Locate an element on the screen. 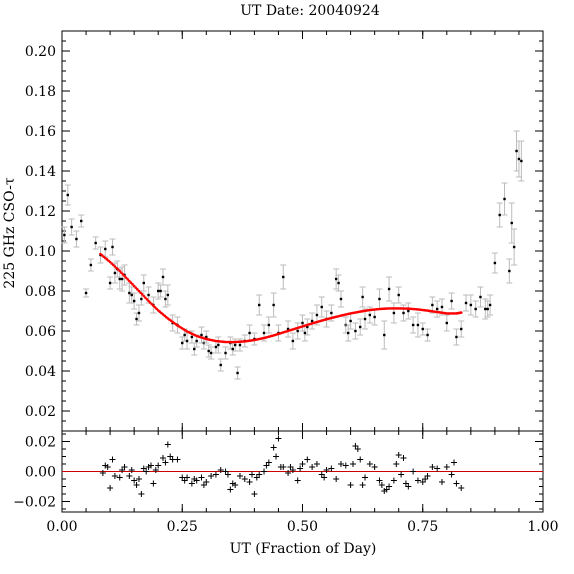 The height and width of the screenshot is (574, 574). y-tick-label: 0.10 is located at coordinates (40, 252).